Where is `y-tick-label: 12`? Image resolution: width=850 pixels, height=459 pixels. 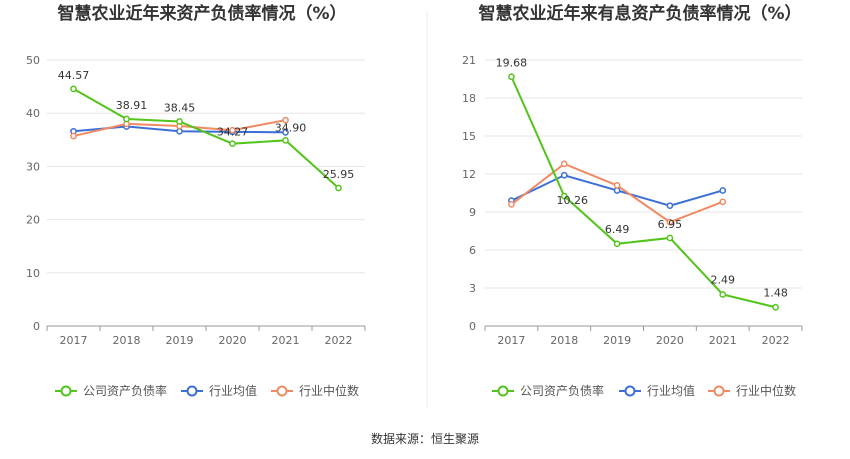
y-tick-label: 12 is located at coordinates (469, 174).